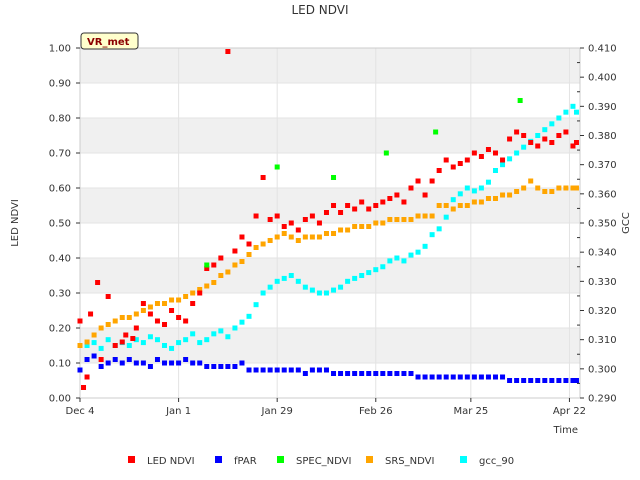 Image resolution: width=640 pixels, height=480 pixels. Describe the element at coordinates (60, 84) in the screenshot. I see `left-tick-label: 0.90` at that location.